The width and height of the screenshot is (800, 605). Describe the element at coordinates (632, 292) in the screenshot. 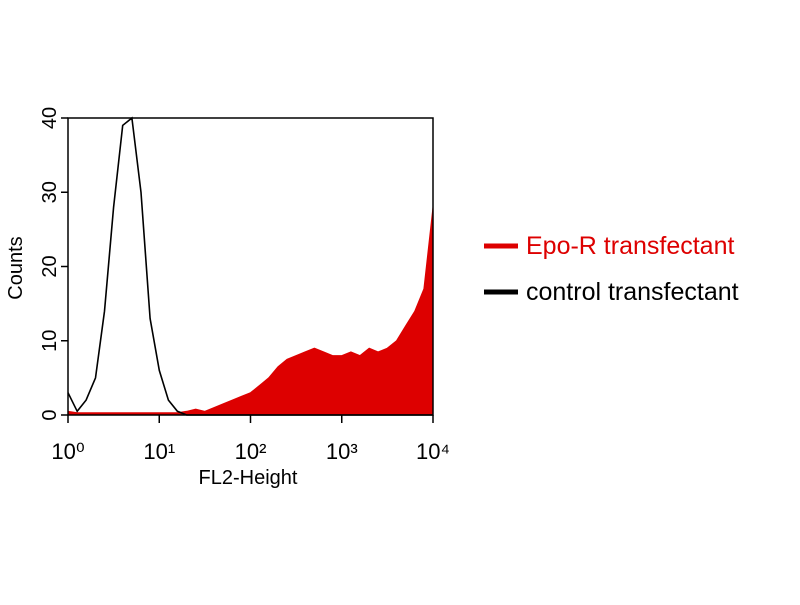

I see `legend-label: control transfectant` at that location.